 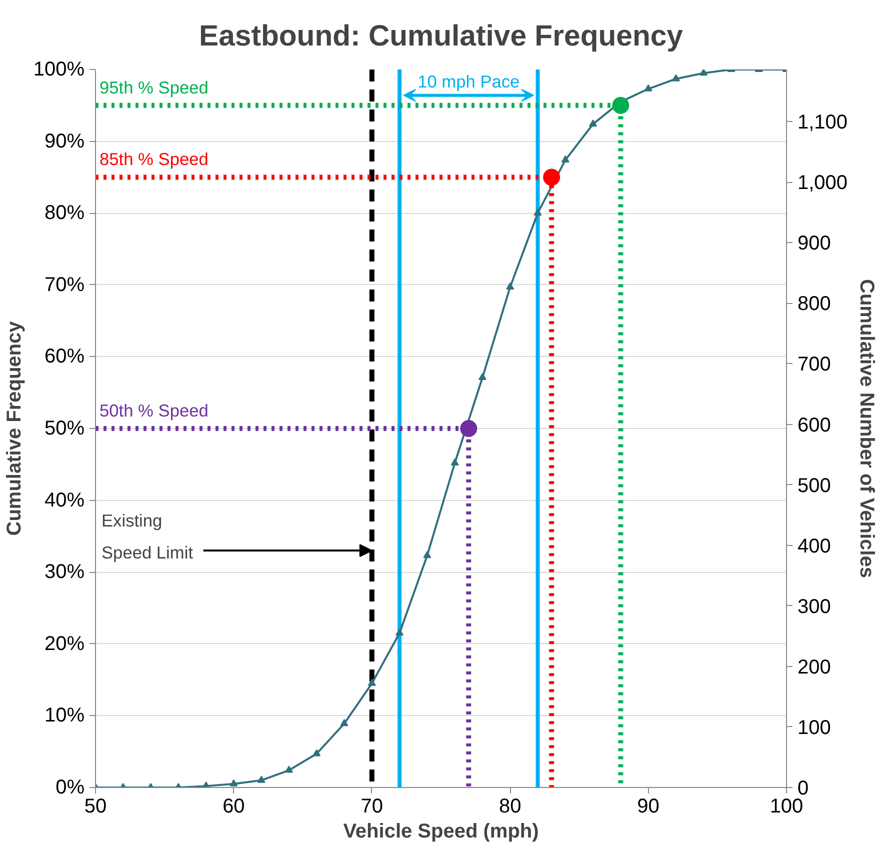 What do you see at coordinates (59, 69) in the screenshot?
I see `y-tick-label: 100%` at bounding box center [59, 69].